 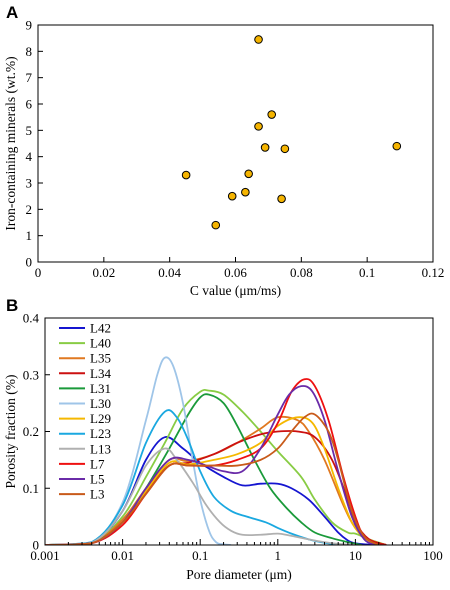 What do you see at coordinates (235, 272) in the screenshot?
I see `x-tick-label: 0.06` at bounding box center [235, 272].